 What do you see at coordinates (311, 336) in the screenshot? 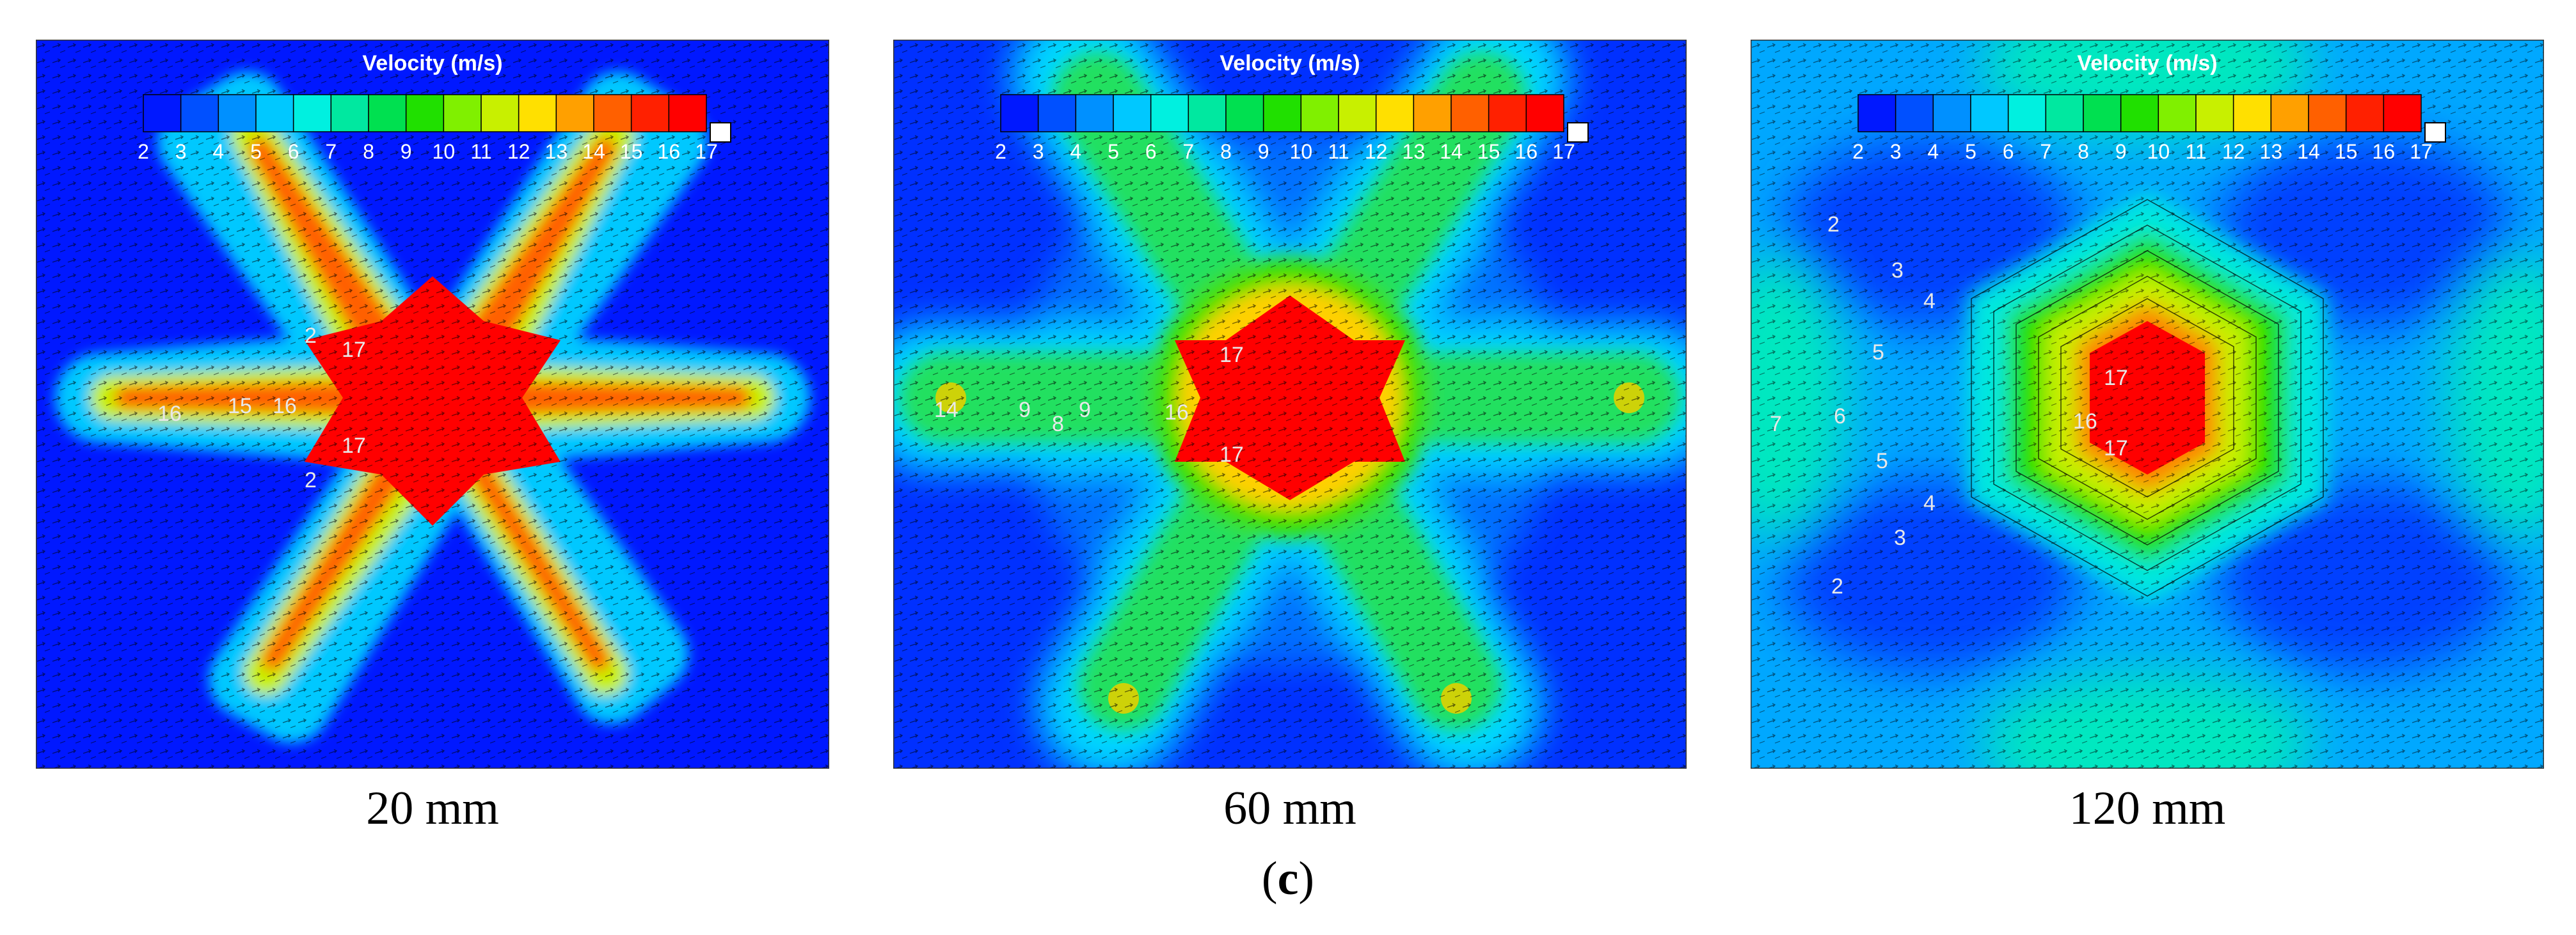
I see `contour-label: 2` at bounding box center [311, 336].